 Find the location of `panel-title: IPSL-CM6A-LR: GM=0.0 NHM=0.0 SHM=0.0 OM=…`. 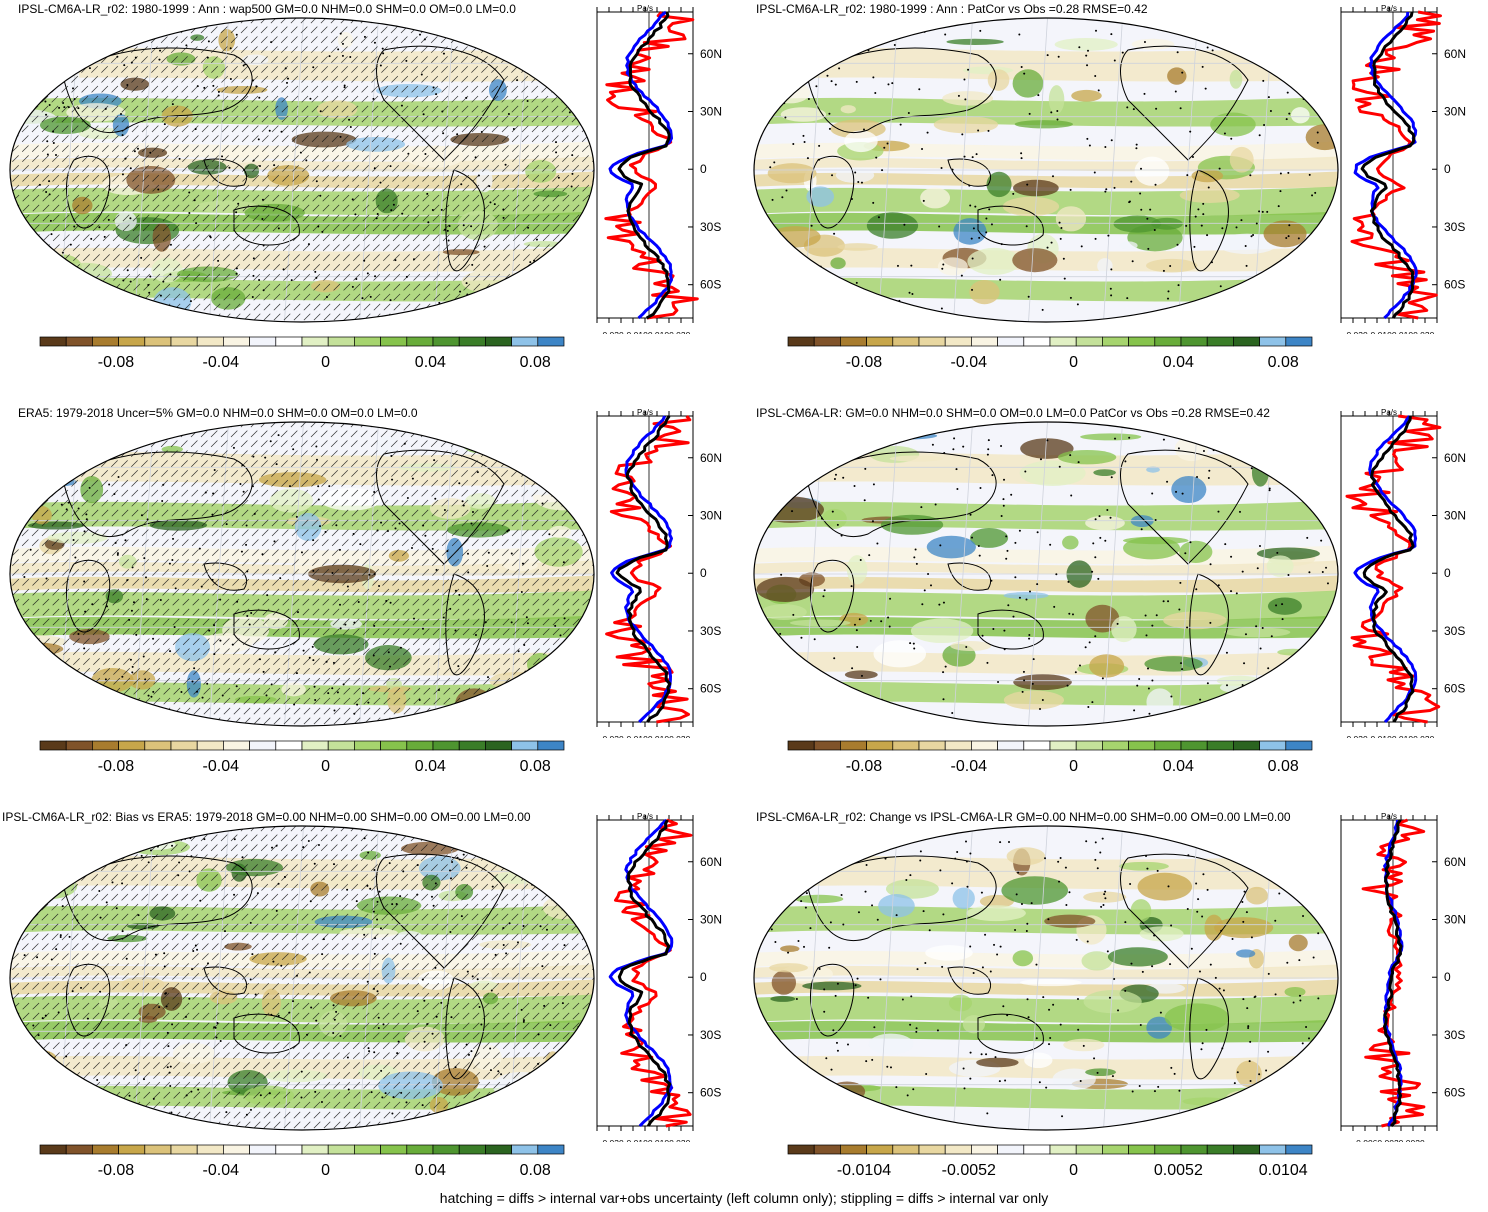

panel-title: IPSL-CM6A-LR: GM=0.0 NHM=0.0 SHM=0.0 OM=… is located at coordinates (1013, 413).